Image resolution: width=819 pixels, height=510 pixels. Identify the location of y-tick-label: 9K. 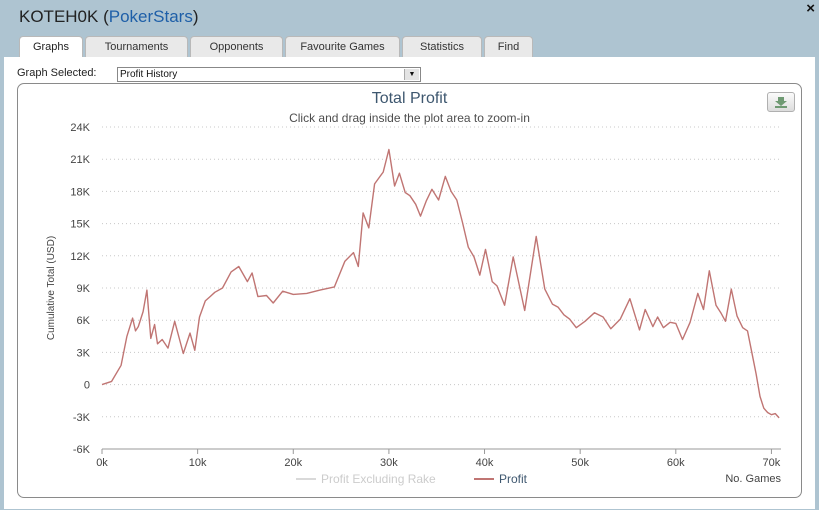
(84, 289).